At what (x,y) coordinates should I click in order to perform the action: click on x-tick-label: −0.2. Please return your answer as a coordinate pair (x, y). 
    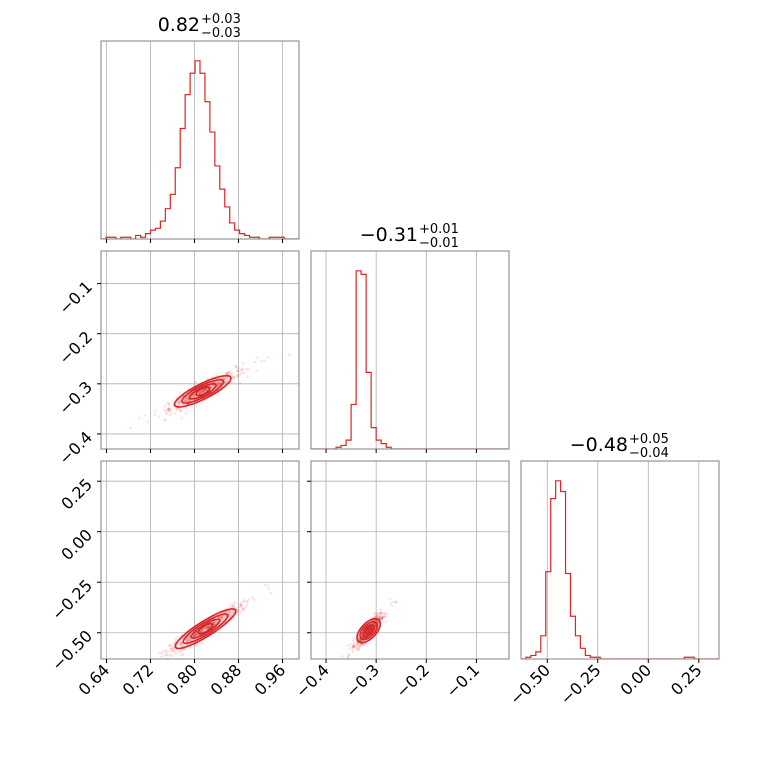
    Looking at the image, I should click on (412, 680).